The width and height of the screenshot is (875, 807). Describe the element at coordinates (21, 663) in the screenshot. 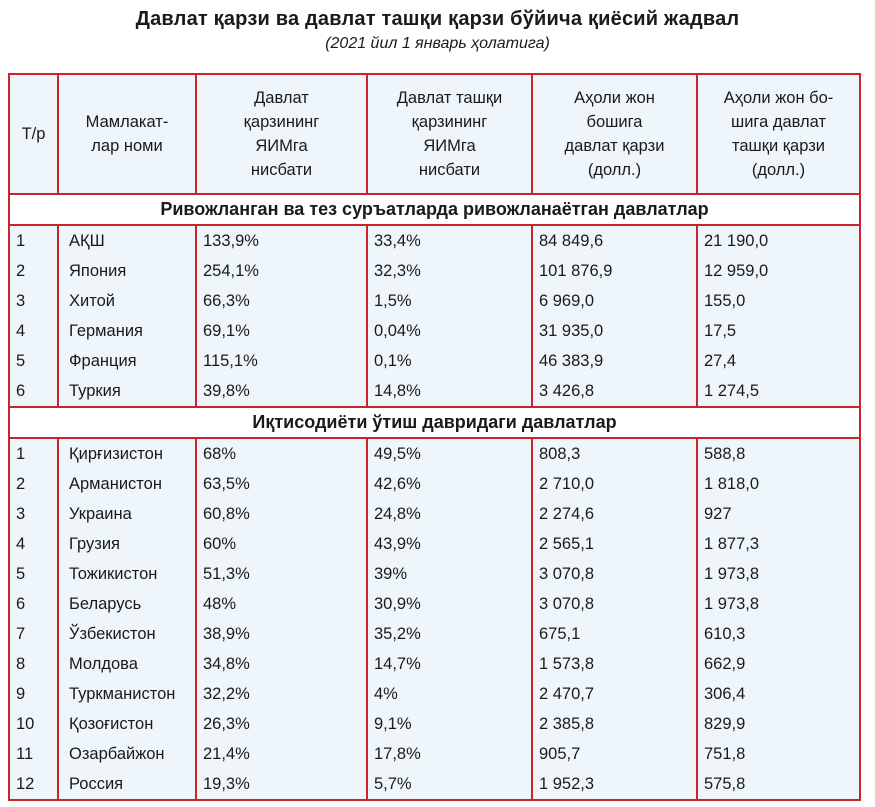

I see `row-index: 8` at that location.